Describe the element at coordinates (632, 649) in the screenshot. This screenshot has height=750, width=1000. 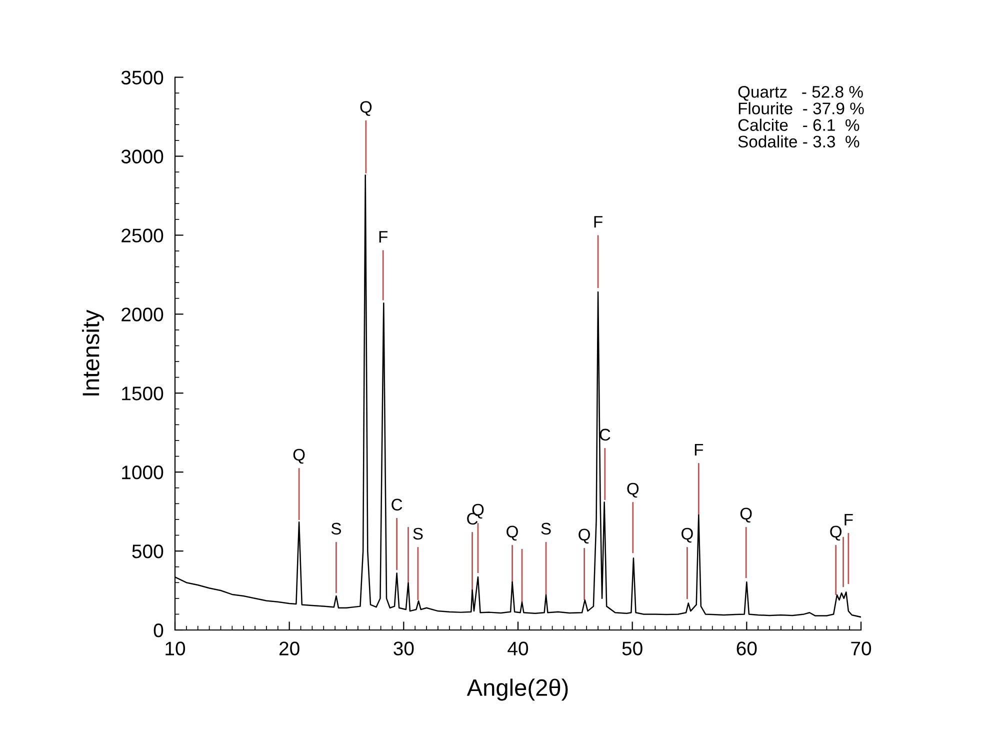
I see `x-tick-label: 50` at that location.